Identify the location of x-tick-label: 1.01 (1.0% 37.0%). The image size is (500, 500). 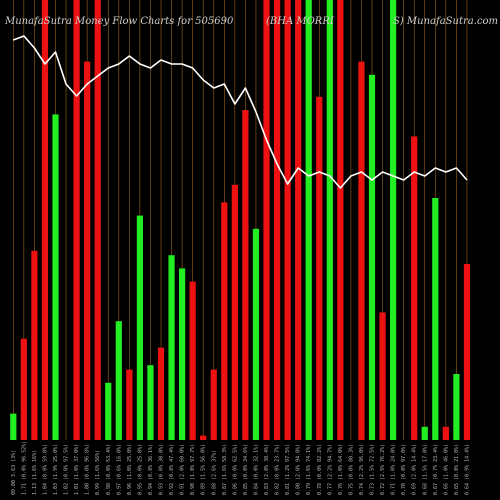
(77, 469).